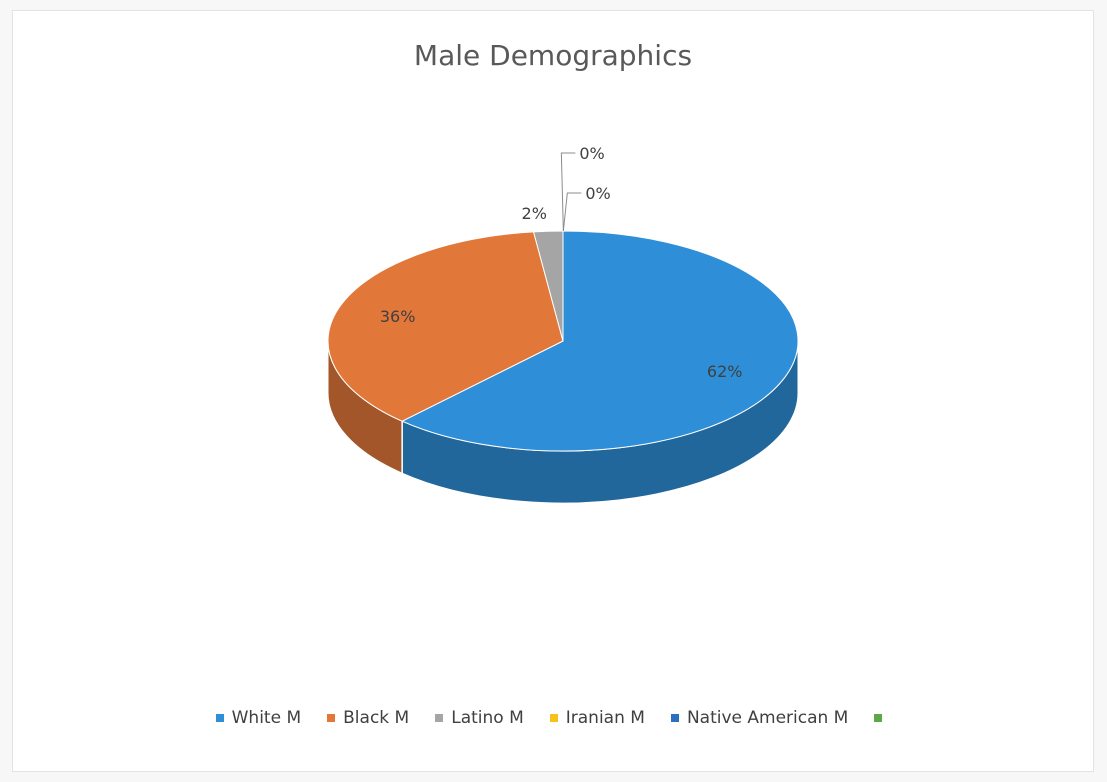  I want to click on legend-item: Latino M, so click(479, 718).